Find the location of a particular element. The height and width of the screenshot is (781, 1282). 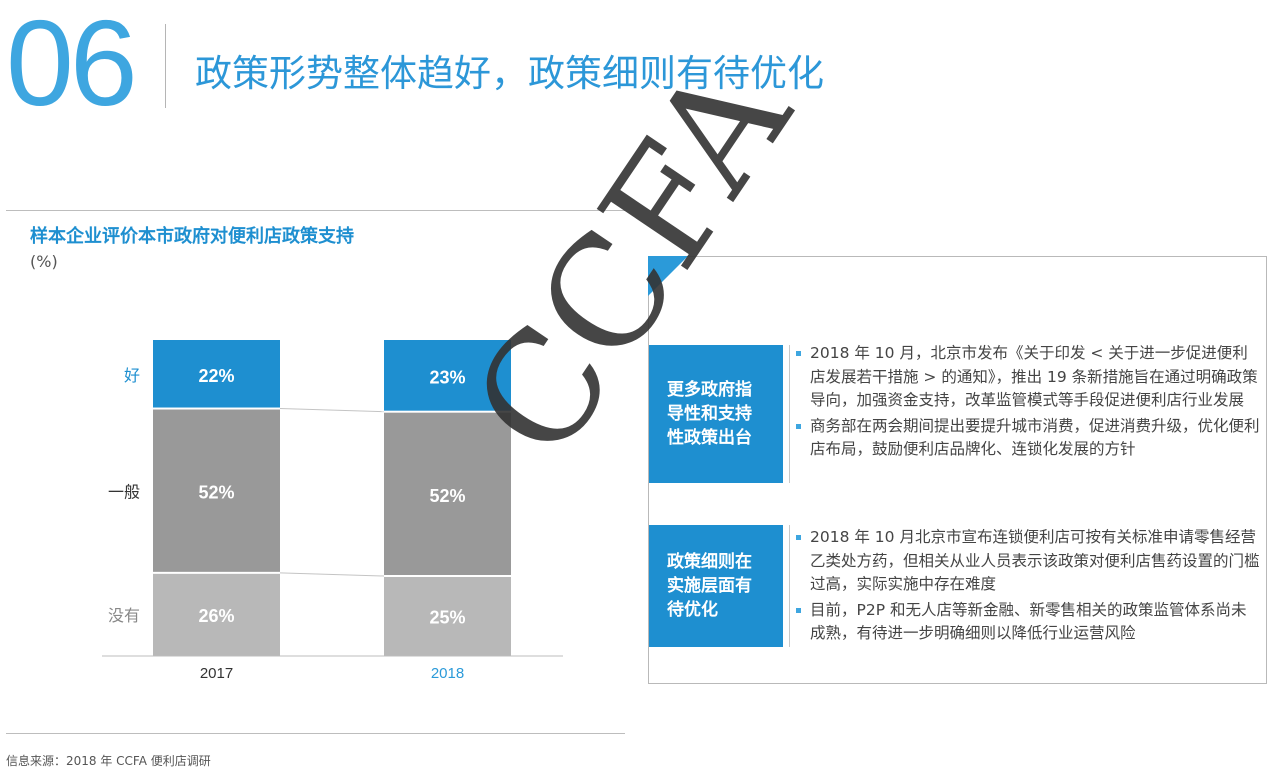

title-divider is located at coordinates (165, 66).